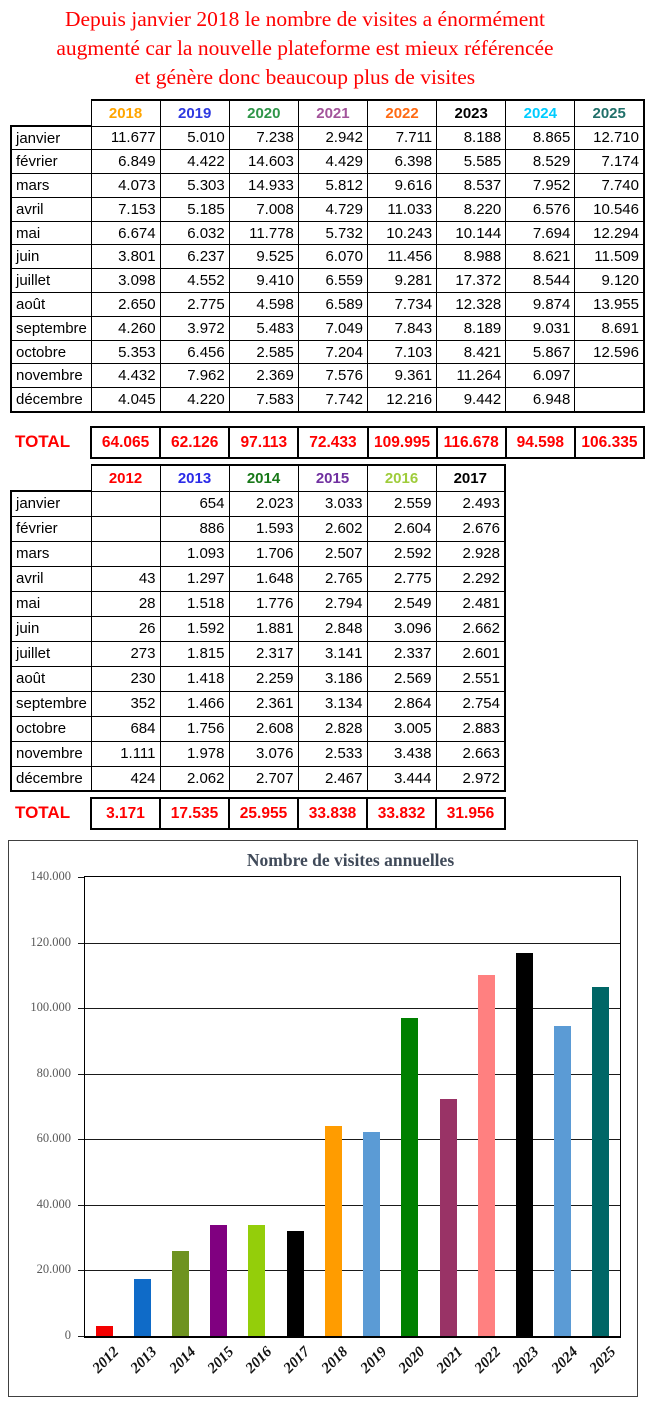 The height and width of the screenshot is (1417, 649). I want to click on value-cell: 7.583, so click(263, 400).